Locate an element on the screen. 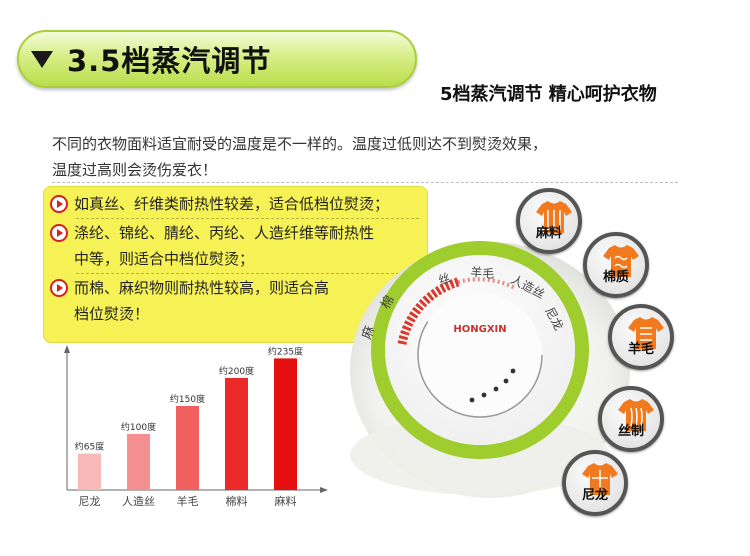 The image size is (750, 556). fabric-badge-cotton: 棉质 is located at coordinates (616, 265).